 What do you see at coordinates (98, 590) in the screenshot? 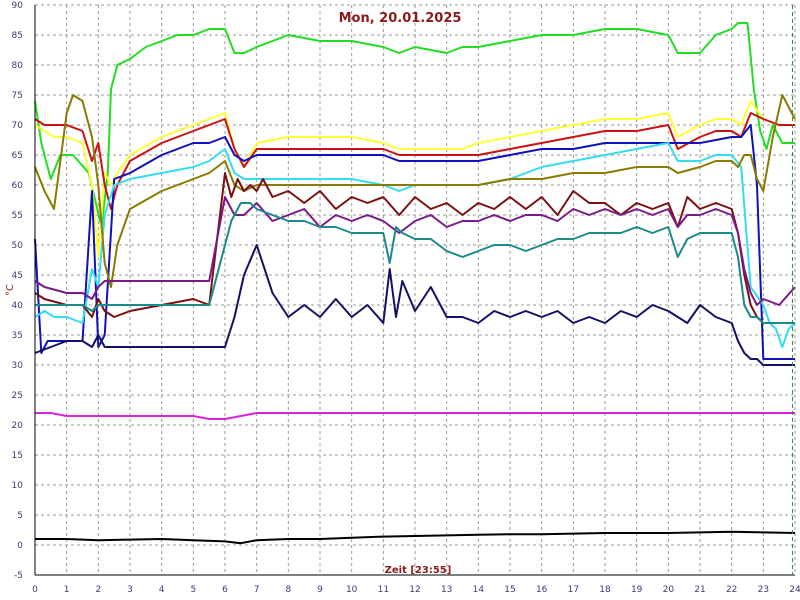
I see `x-tick-label: 2` at bounding box center [98, 590].